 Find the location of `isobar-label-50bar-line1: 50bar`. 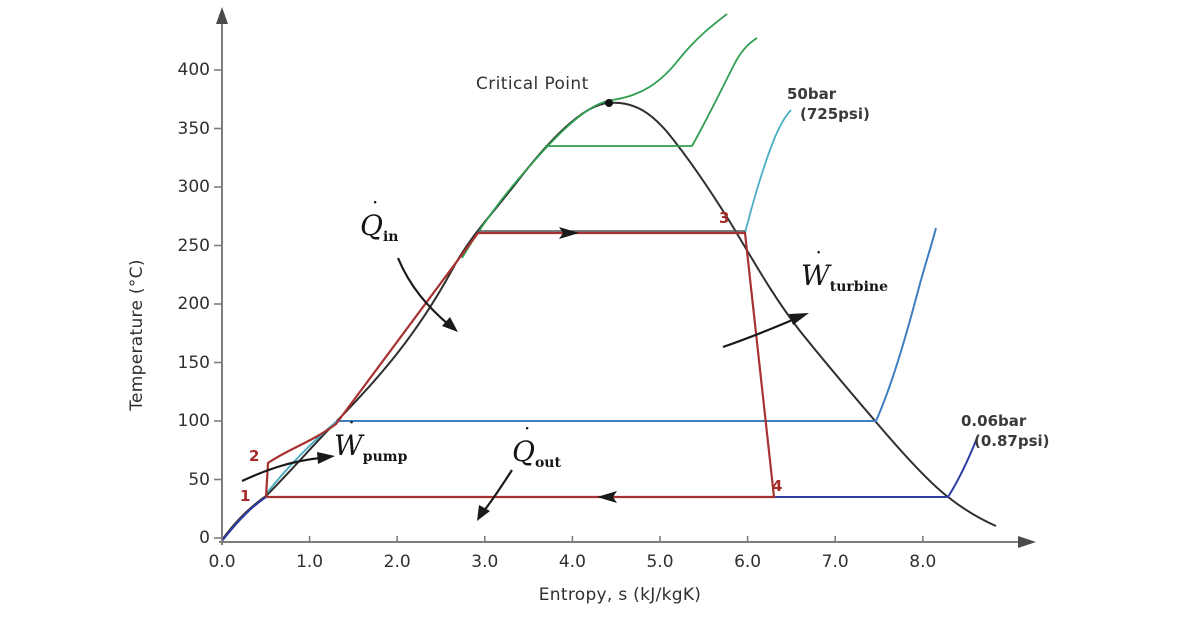

isobar-label-50bar-line1: 50bar is located at coordinates (812, 94).